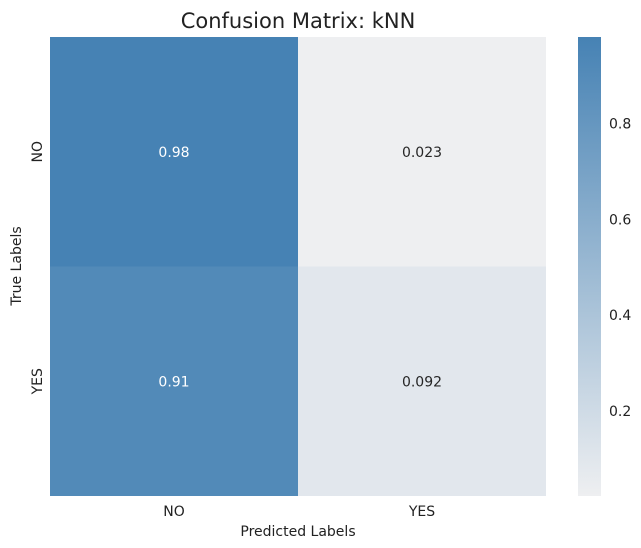  Describe the element at coordinates (620, 124) in the screenshot. I see `colorbar-tick-label: 0.8` at that location.